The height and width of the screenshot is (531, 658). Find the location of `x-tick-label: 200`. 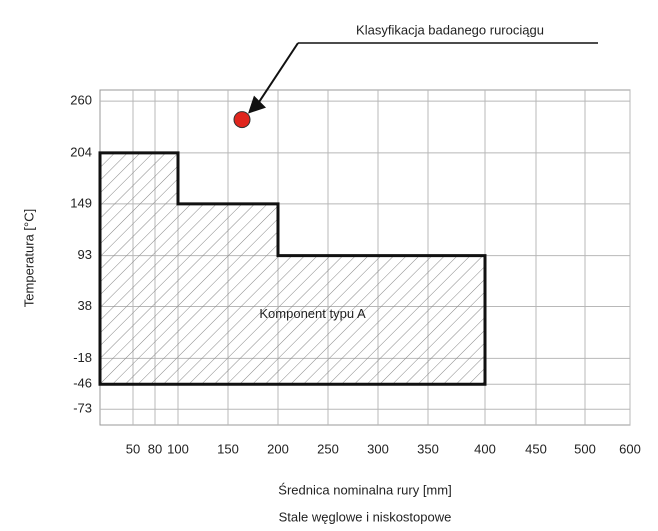

x-tick-label: 200 is located at coordinates (278, 448).